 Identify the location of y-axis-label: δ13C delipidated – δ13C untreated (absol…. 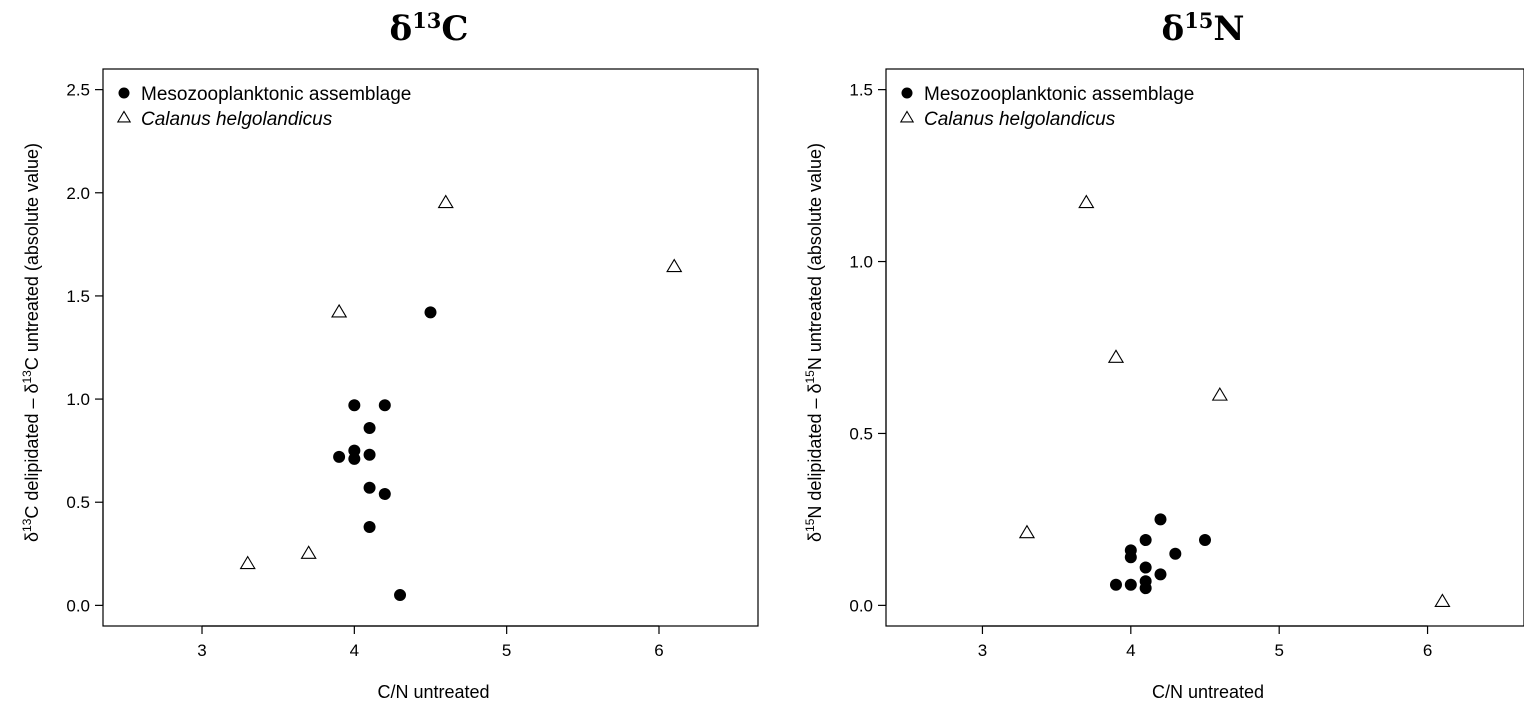
(31, 342).